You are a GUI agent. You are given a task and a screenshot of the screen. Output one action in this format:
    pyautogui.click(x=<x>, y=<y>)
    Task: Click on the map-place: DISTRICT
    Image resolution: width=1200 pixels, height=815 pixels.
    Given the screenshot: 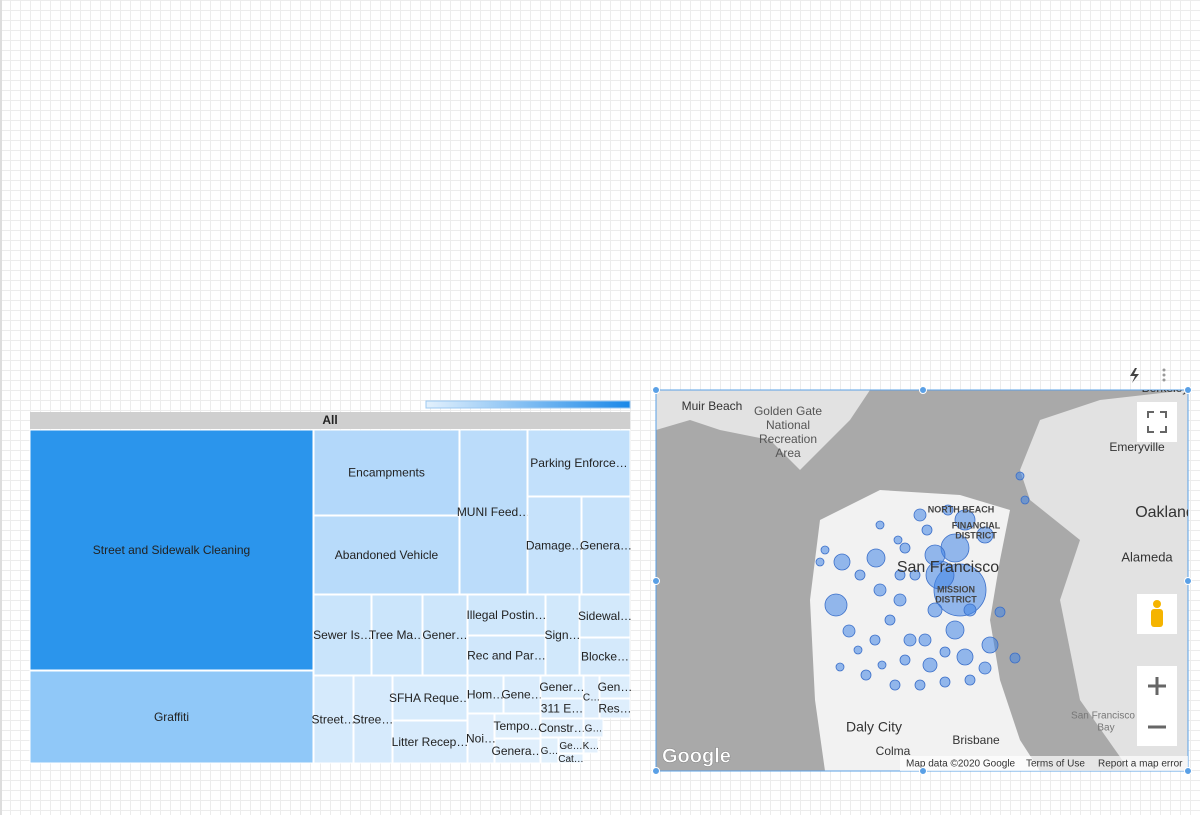 What is the action you would take?
    pyautogui.click(x=976, y=535)
    